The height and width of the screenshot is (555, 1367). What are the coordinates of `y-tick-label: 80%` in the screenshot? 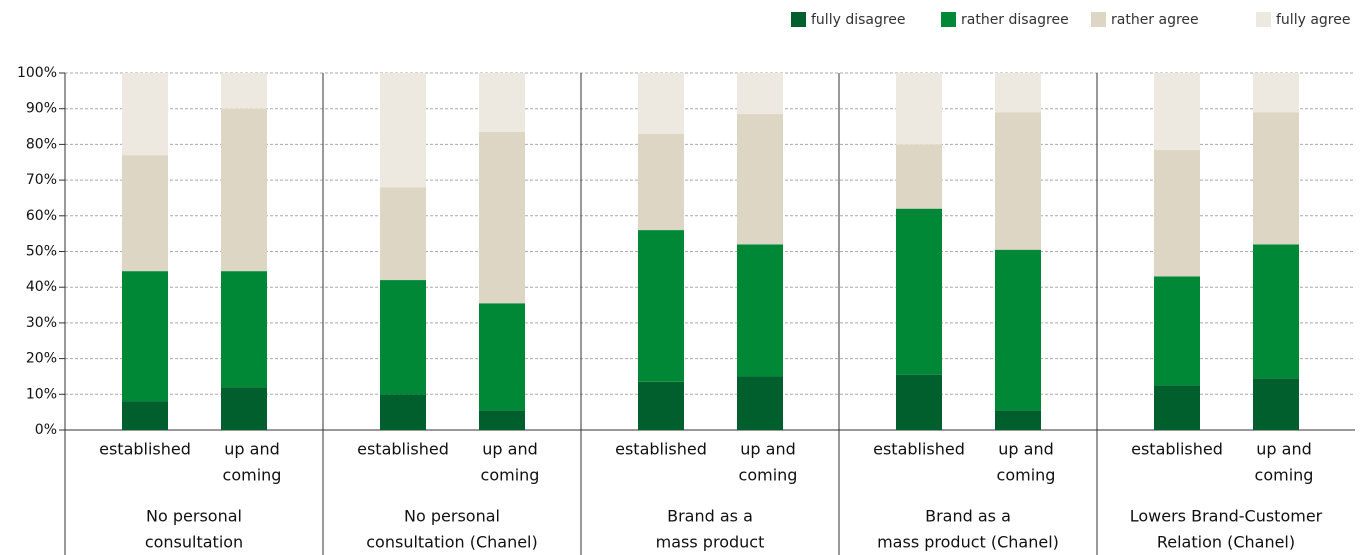 It's located at (41, 144).